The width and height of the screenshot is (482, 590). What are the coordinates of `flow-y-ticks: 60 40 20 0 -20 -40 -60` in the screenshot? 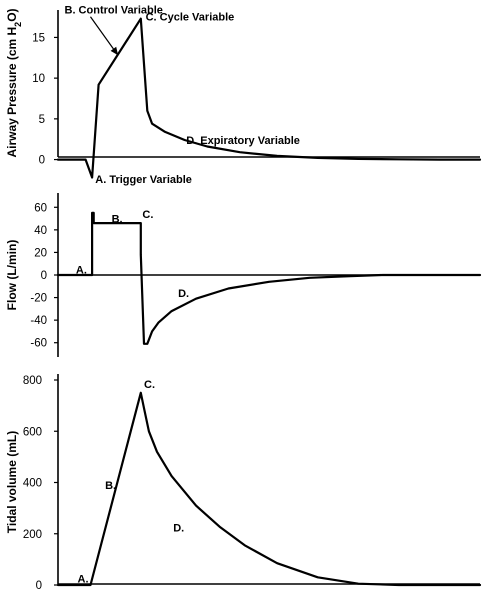 It's located at (44, 276).